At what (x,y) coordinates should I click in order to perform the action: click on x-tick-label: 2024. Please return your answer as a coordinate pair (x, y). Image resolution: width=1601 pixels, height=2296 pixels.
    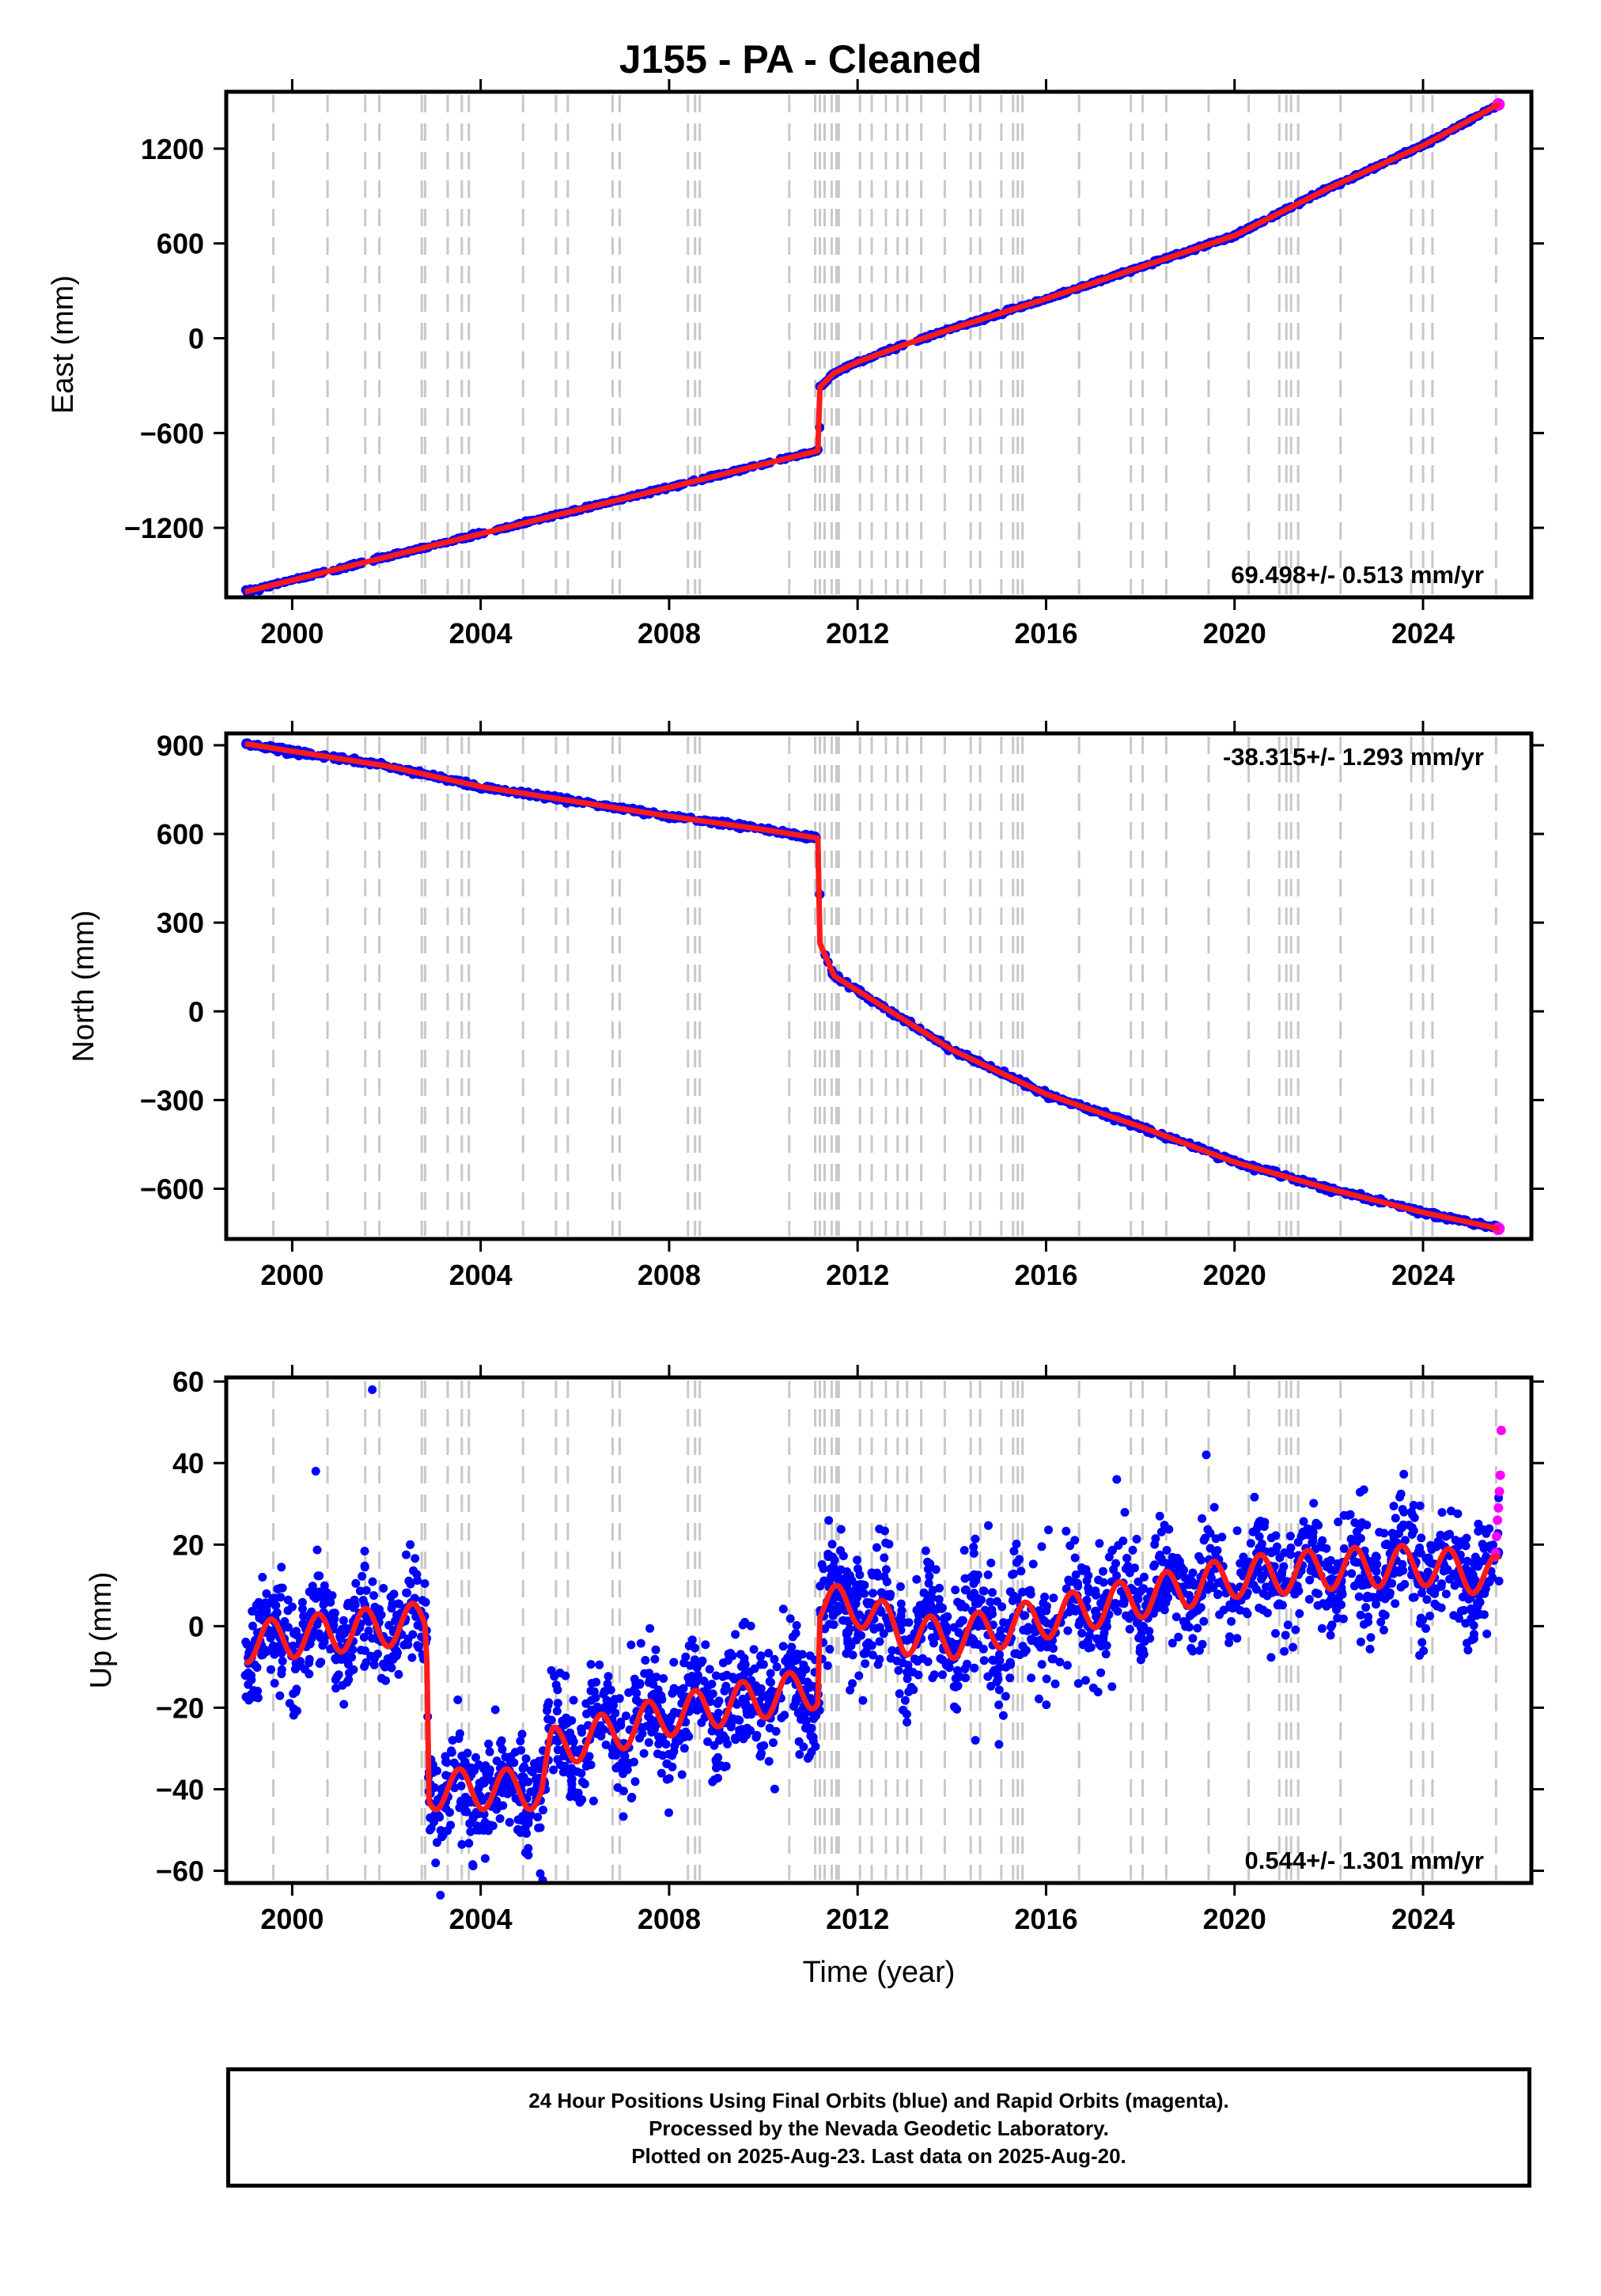
    Looking at the image, I should click on (1423, 633).